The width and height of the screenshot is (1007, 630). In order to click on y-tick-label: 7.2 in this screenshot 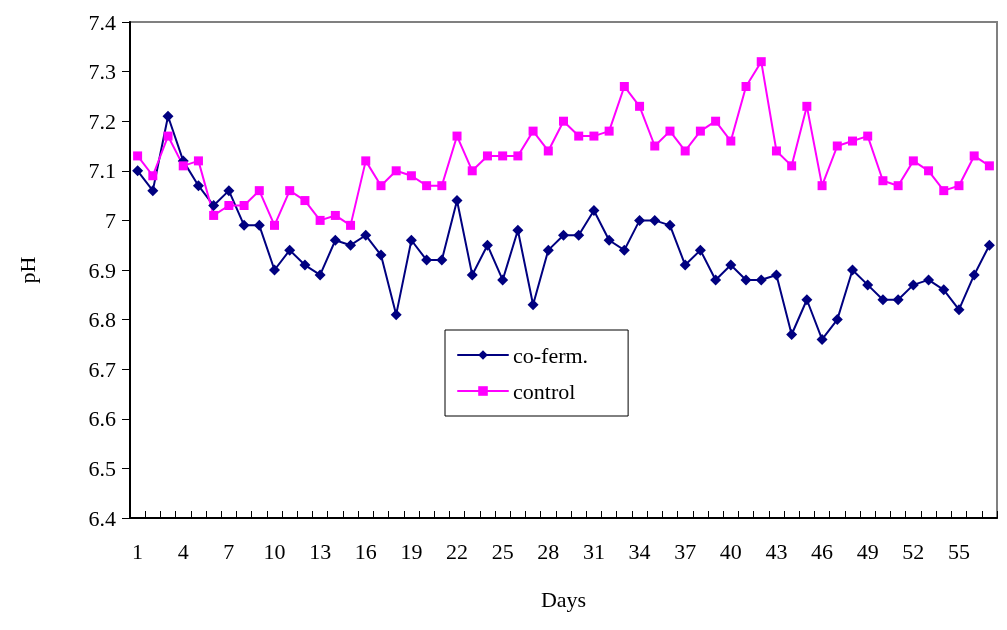, I will do `click(102, 121)`.